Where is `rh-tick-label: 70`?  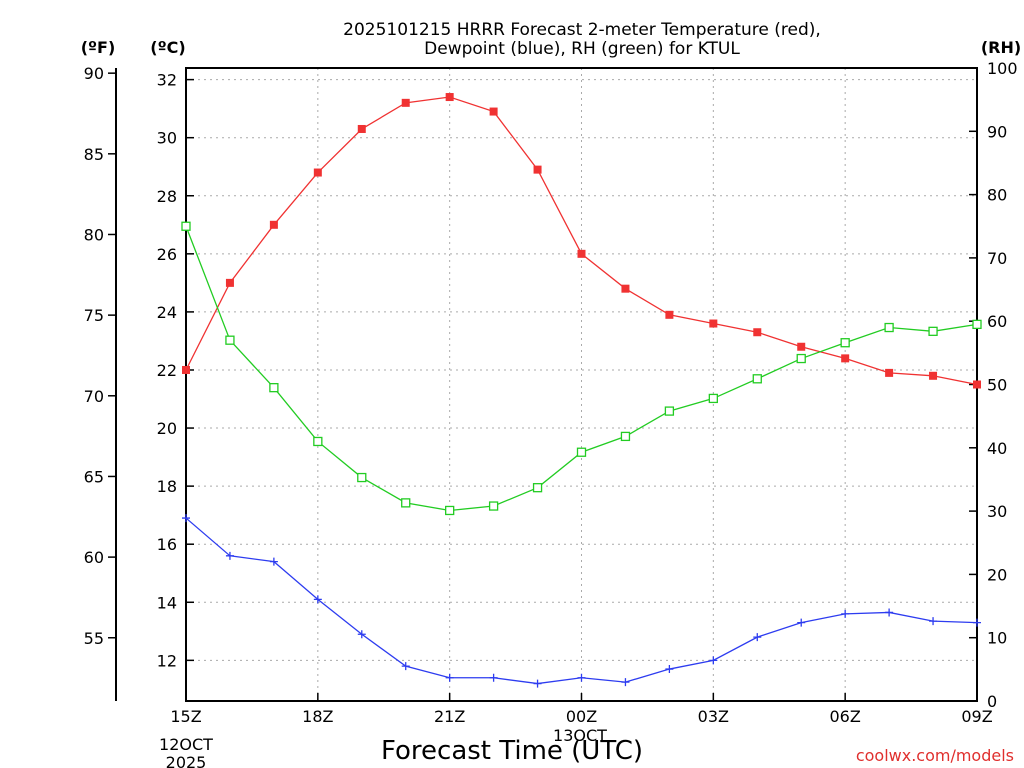 rh-tick-label: 70 is located at coordinates (997, 258).